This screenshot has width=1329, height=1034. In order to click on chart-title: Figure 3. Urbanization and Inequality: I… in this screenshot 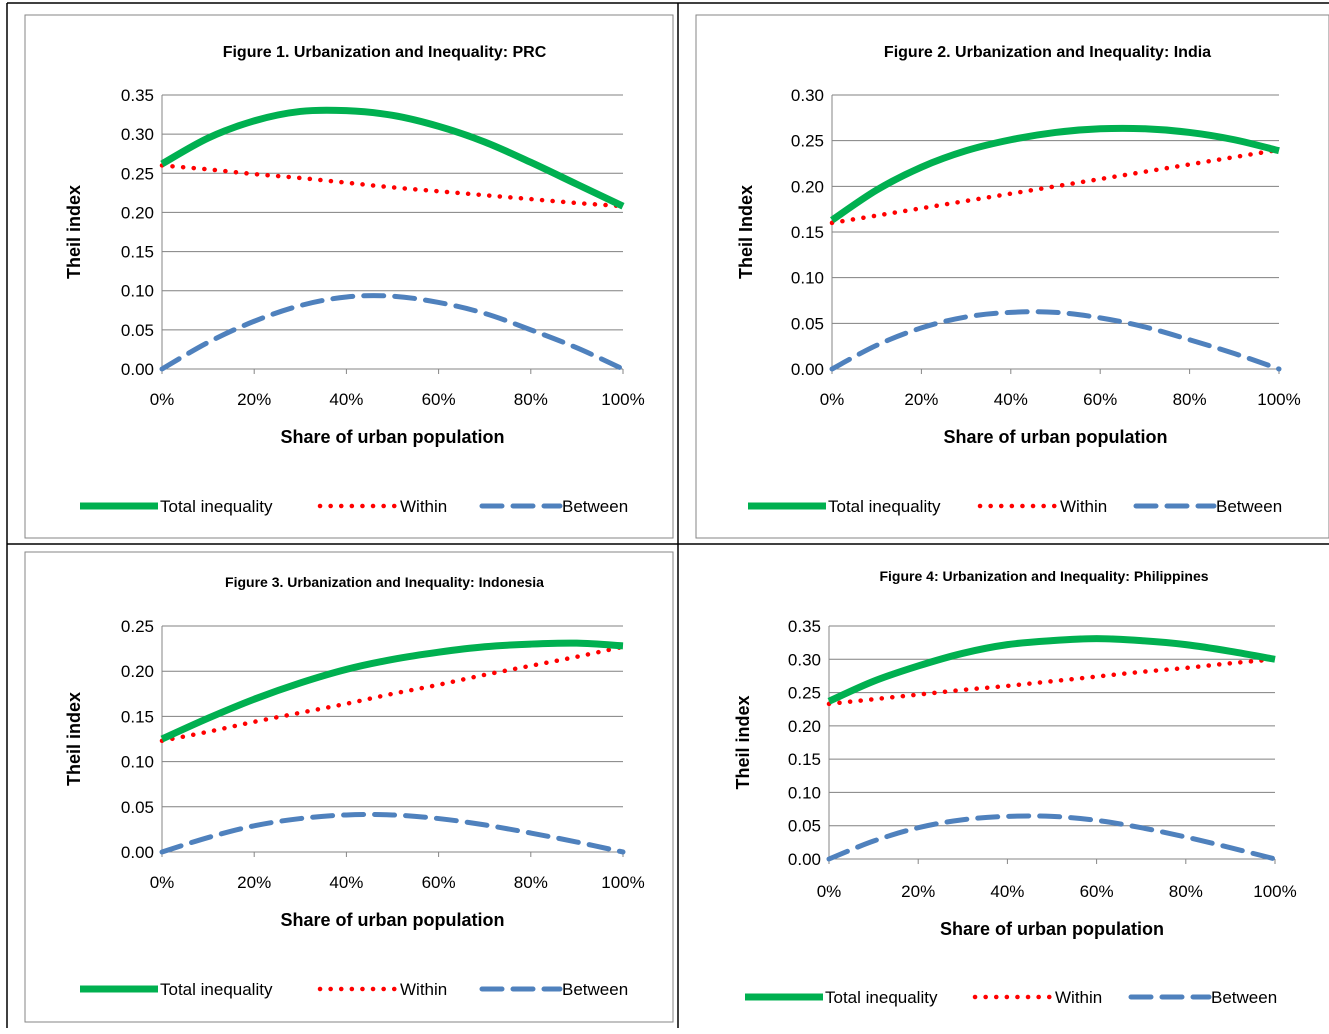, I will do `click(384, 582)`.